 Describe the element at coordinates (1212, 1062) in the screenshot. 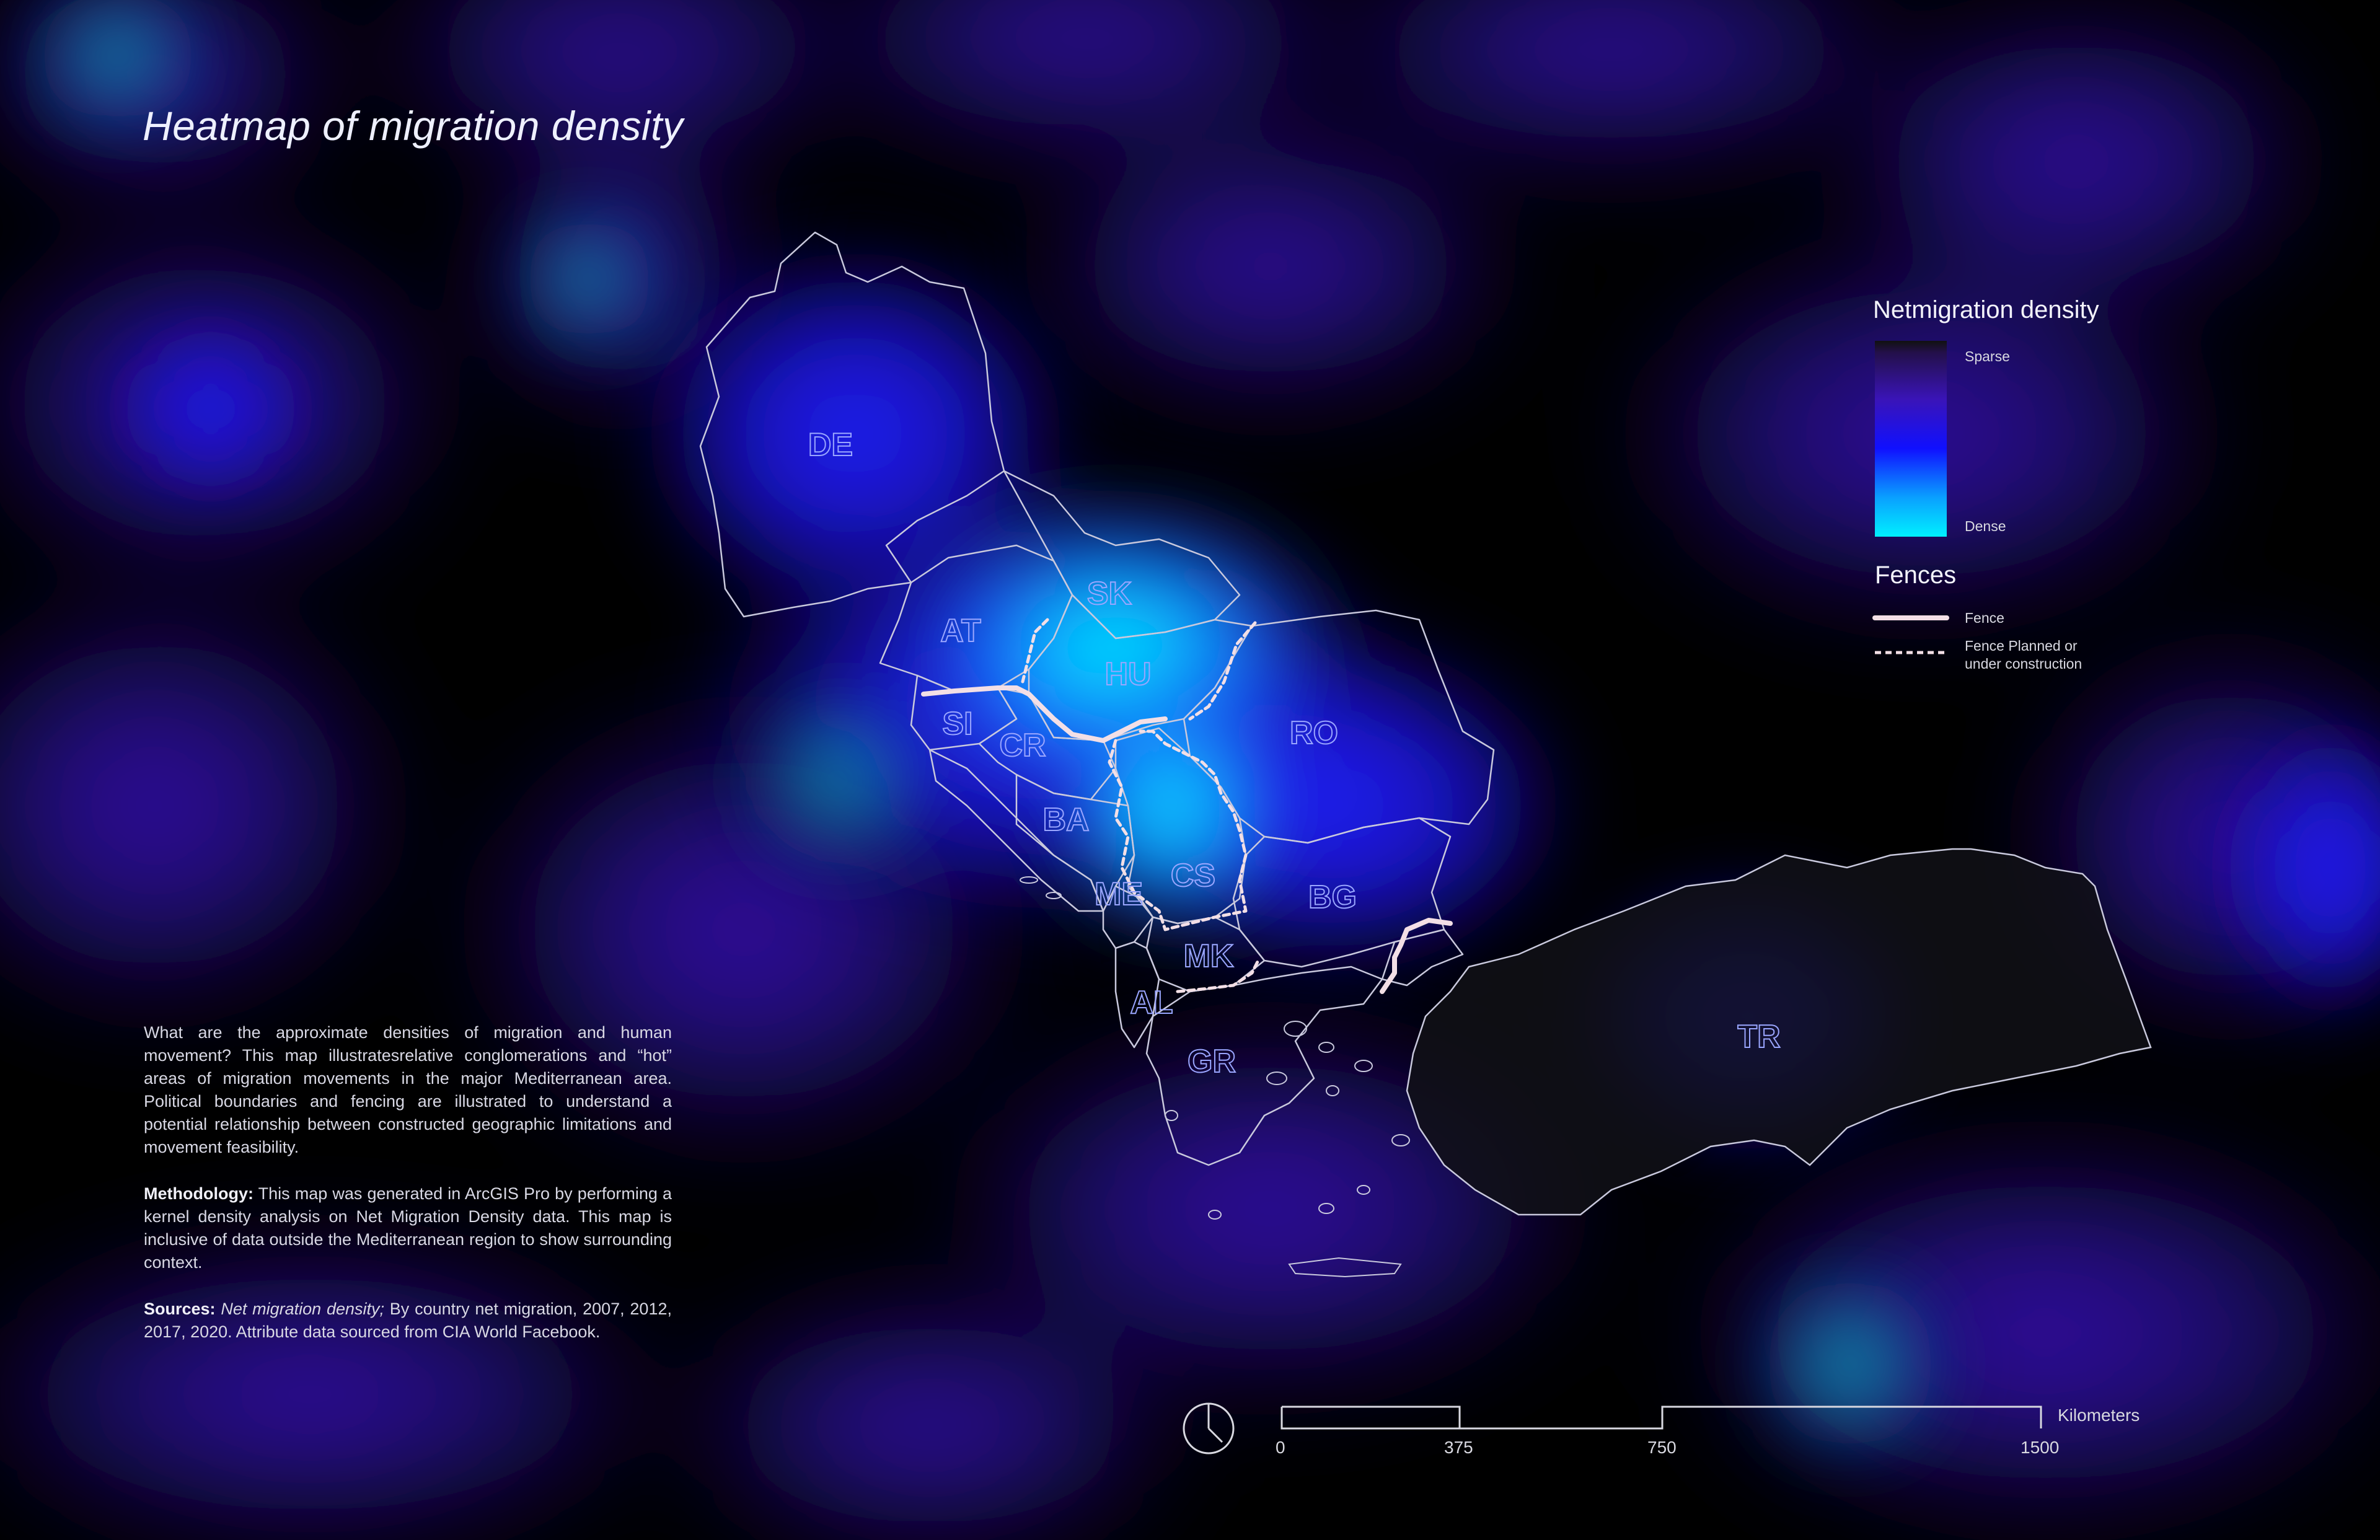

I see `label-gr: GR` at that location.